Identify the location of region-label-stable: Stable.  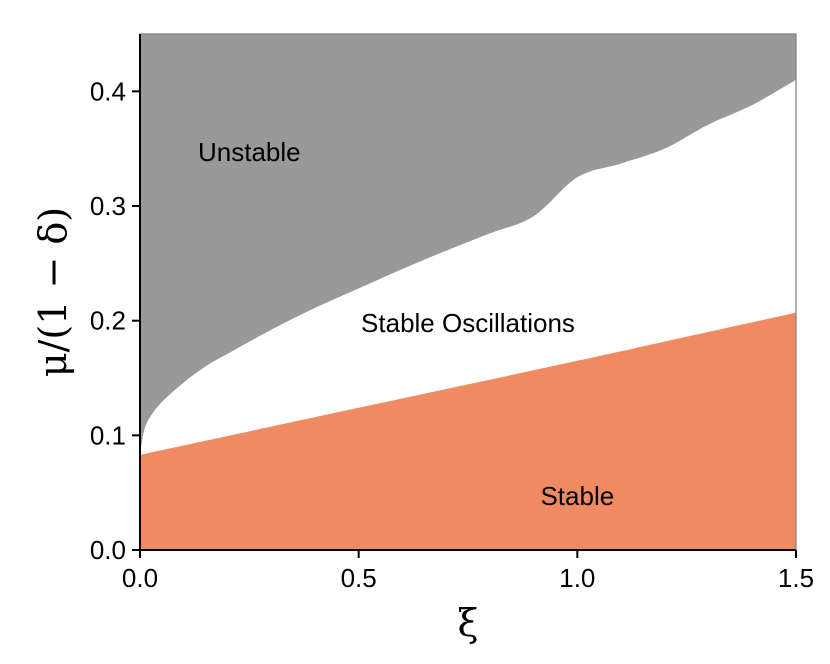
(577, 496).